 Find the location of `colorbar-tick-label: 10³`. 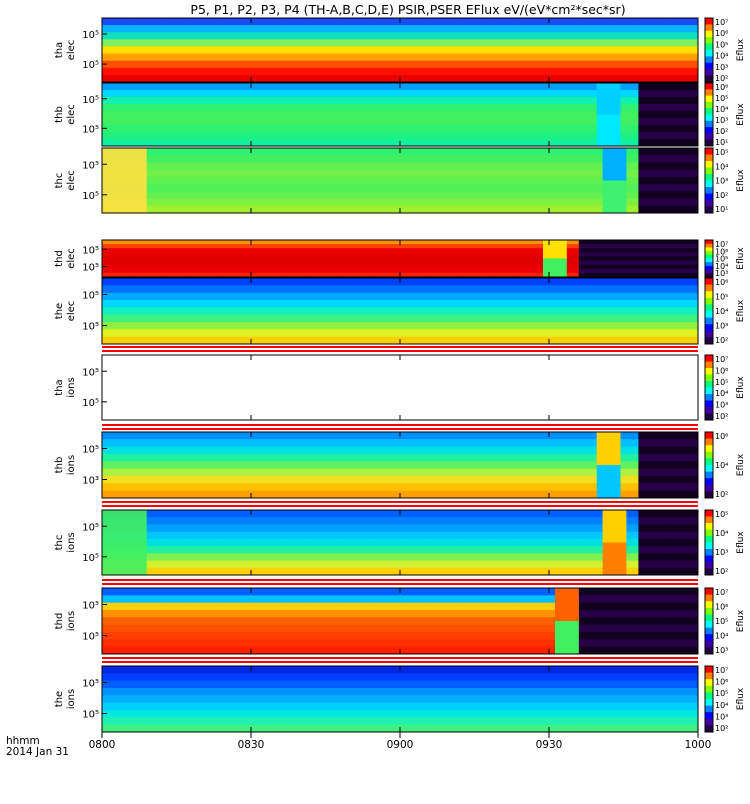

colorbar-tick-label: 10³ is located at coordinates (721, 326).